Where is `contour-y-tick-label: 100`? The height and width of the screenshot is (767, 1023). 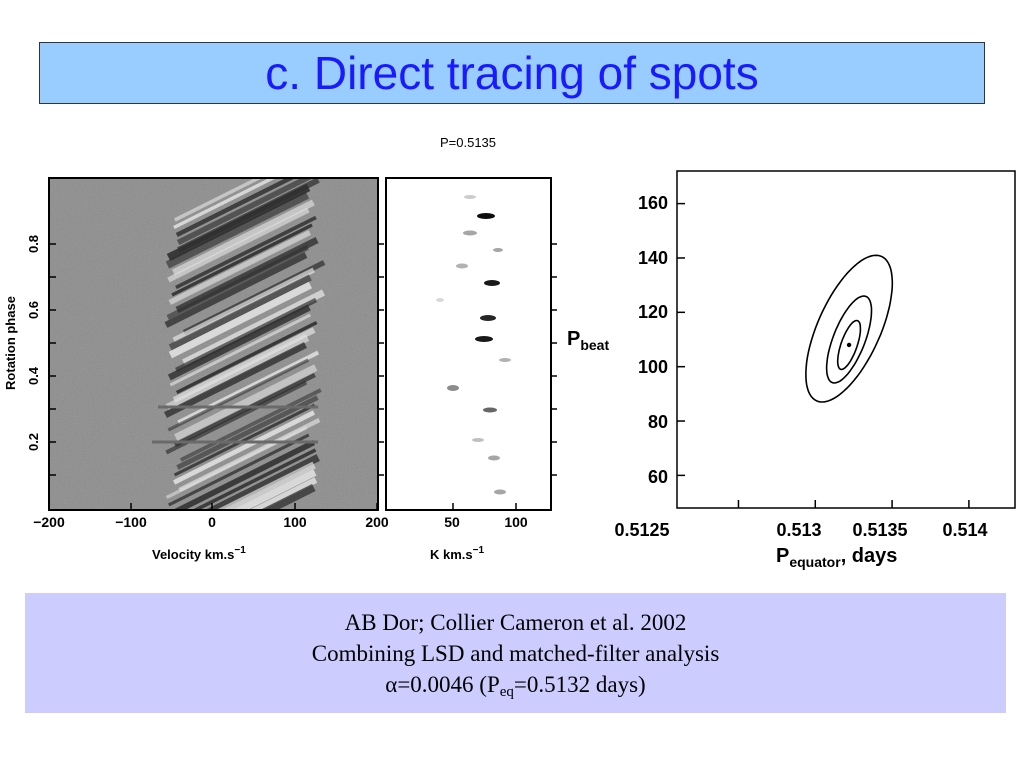 contour-y-tick-label: 100 is located at coordinates (653, 367).